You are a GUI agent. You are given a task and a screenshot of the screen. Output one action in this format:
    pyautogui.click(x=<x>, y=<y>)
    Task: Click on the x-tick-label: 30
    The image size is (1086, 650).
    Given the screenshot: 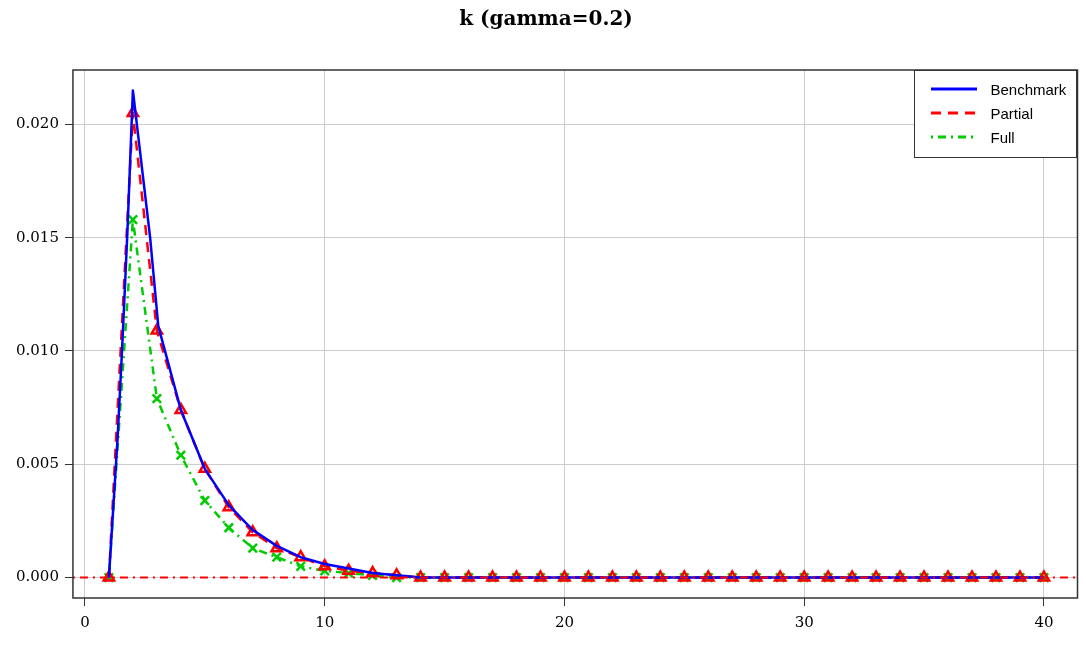 What is the action you would take?
    pyautogui.click(x=804, y=621)
    